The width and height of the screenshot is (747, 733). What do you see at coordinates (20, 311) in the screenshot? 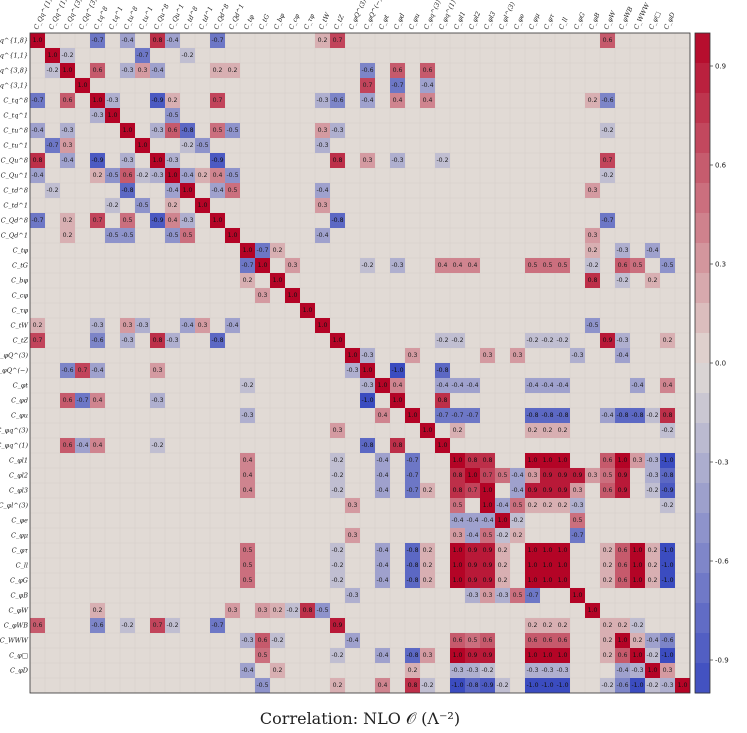
I see `y-tick-label: C_τφ` at bounding box center [20, 311].